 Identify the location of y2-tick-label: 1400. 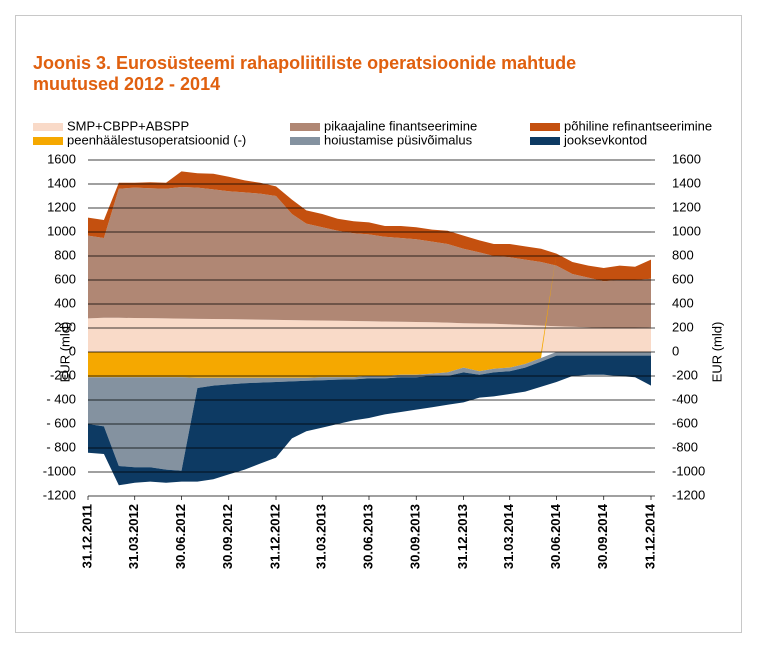
(686, 182).